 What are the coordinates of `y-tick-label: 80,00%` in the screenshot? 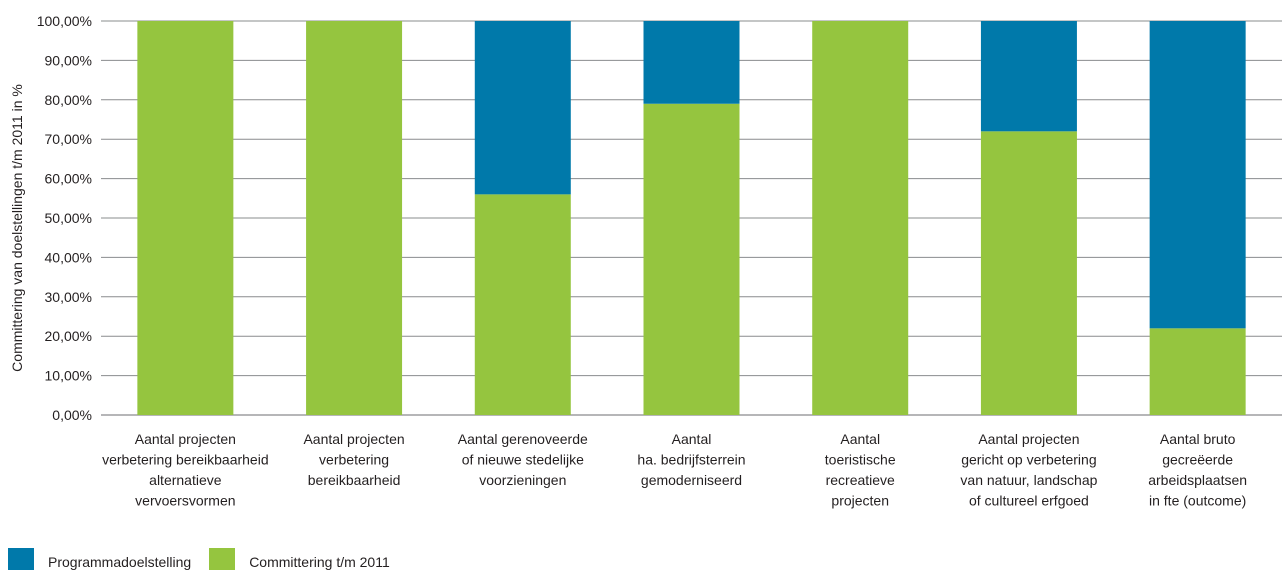 It's located at (68, 100).